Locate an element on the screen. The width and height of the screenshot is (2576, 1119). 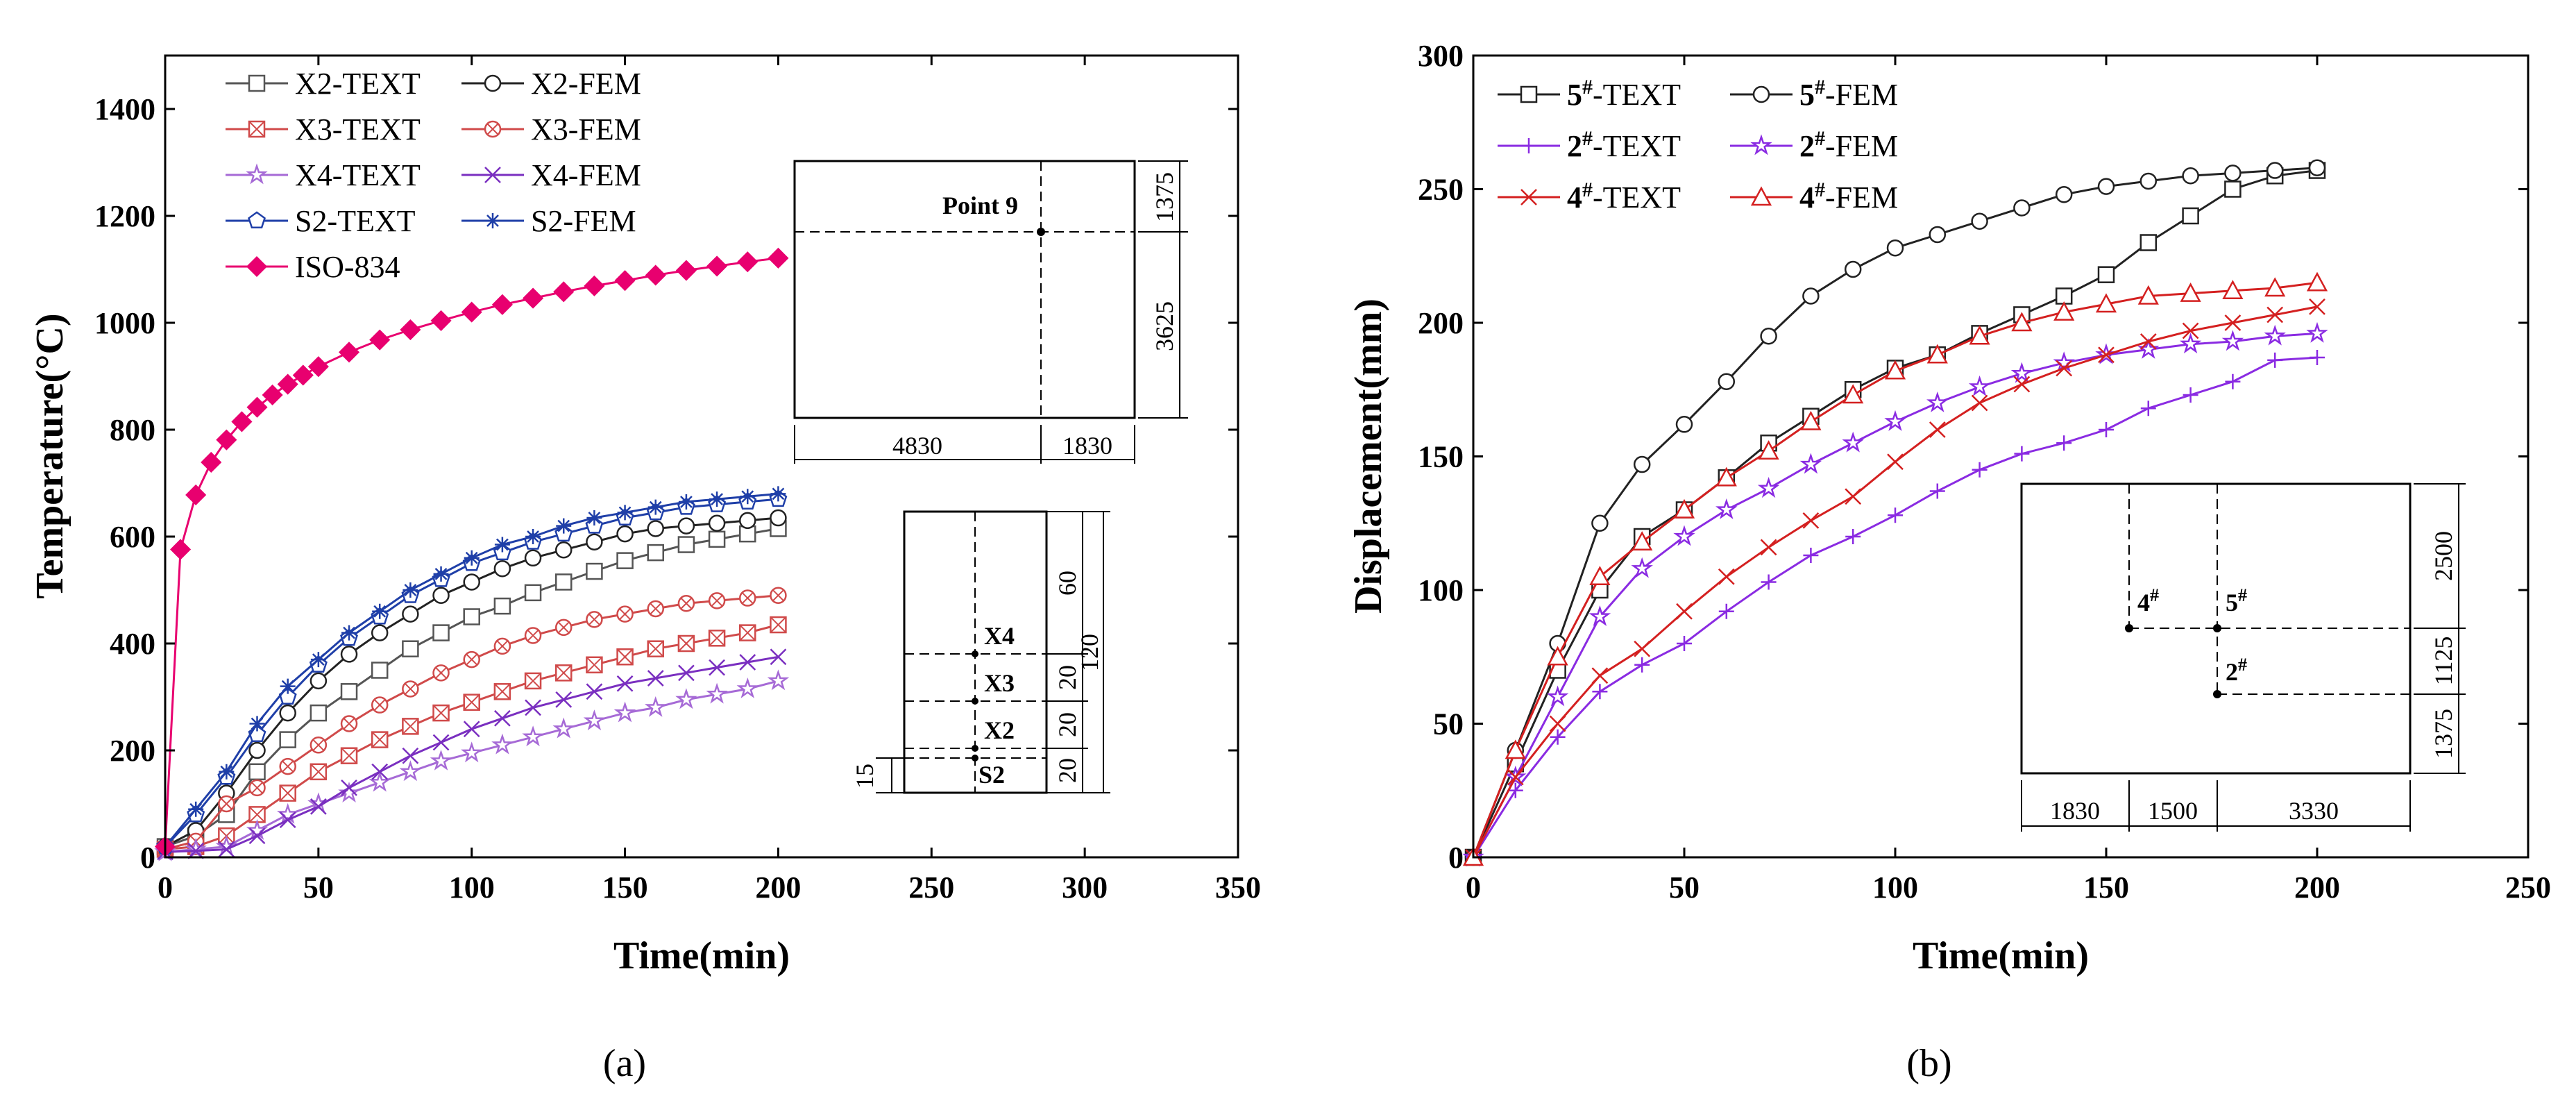
legend-label: X4-TEXT is located at coordinates (358, 175).